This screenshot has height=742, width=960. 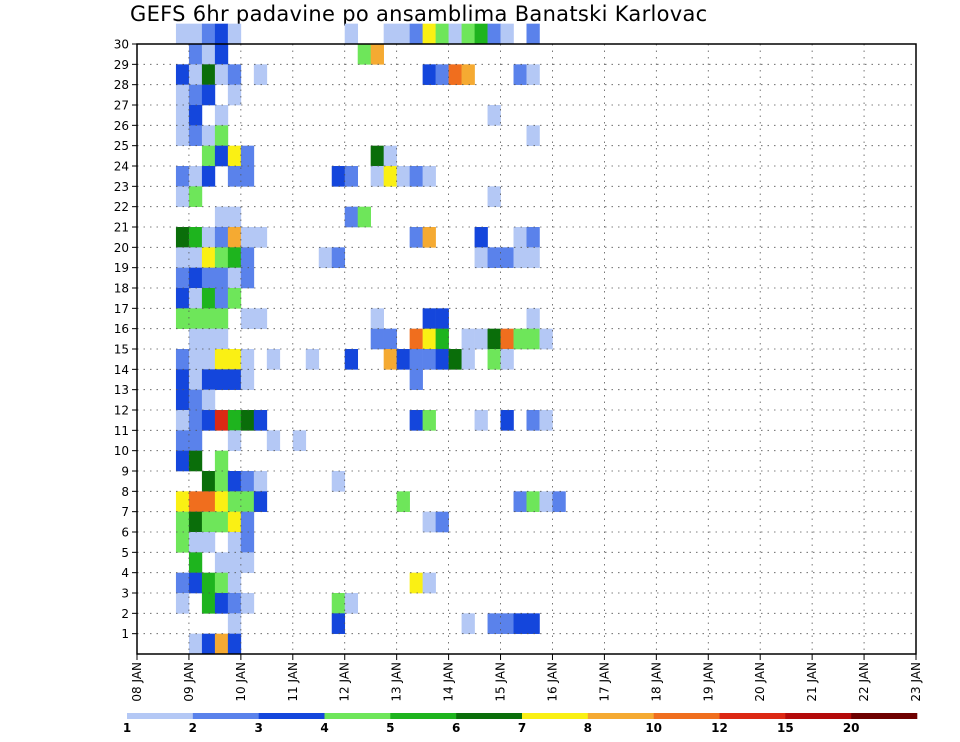 I want to click on color-legend: 1 2 3 4 5 6 7 8 10 12 15 20, so click(x=520, y=724).